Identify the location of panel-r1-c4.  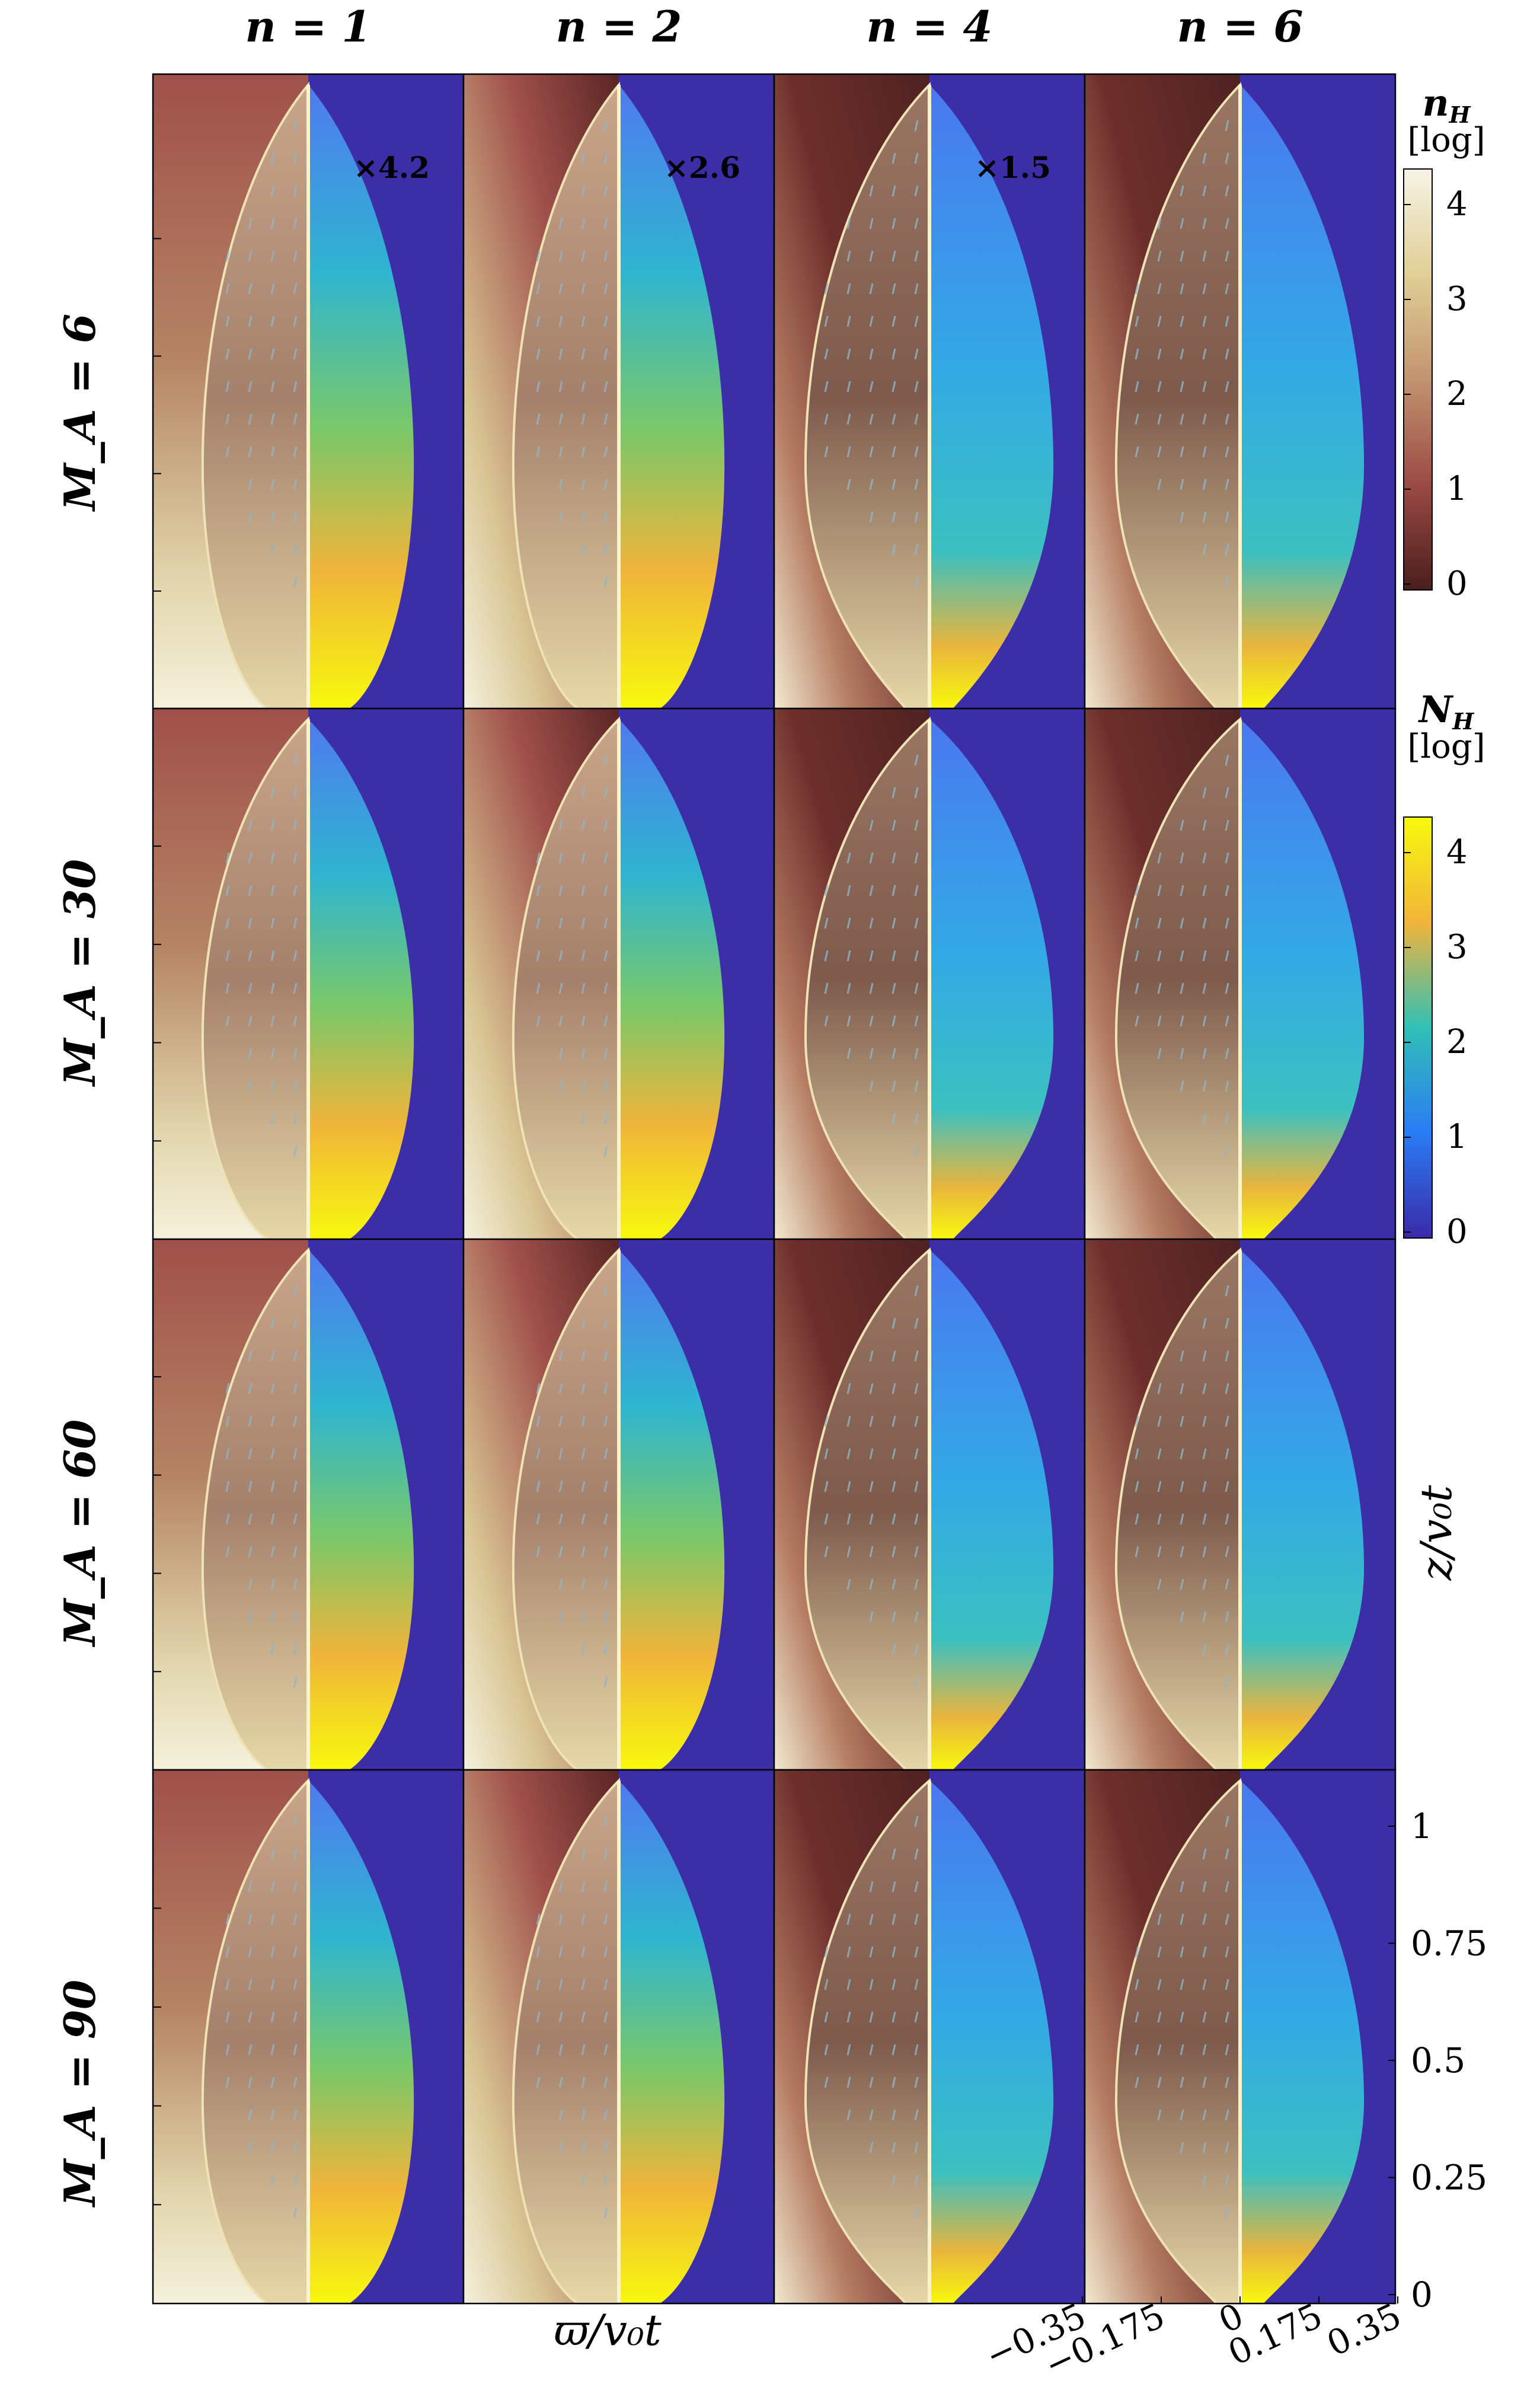
(1240, 391).